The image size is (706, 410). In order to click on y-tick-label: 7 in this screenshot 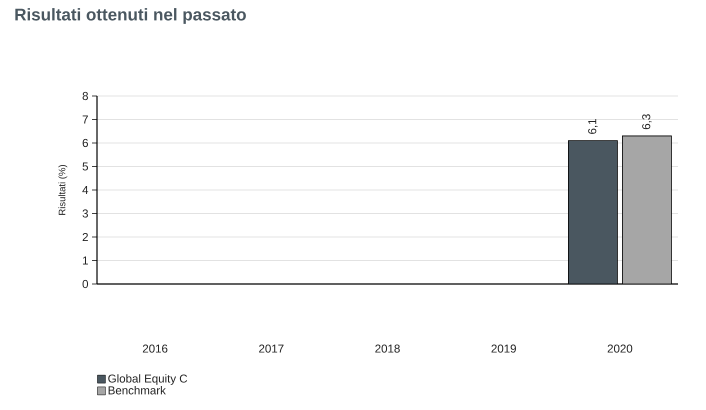, I will do `click(85, 120)`.